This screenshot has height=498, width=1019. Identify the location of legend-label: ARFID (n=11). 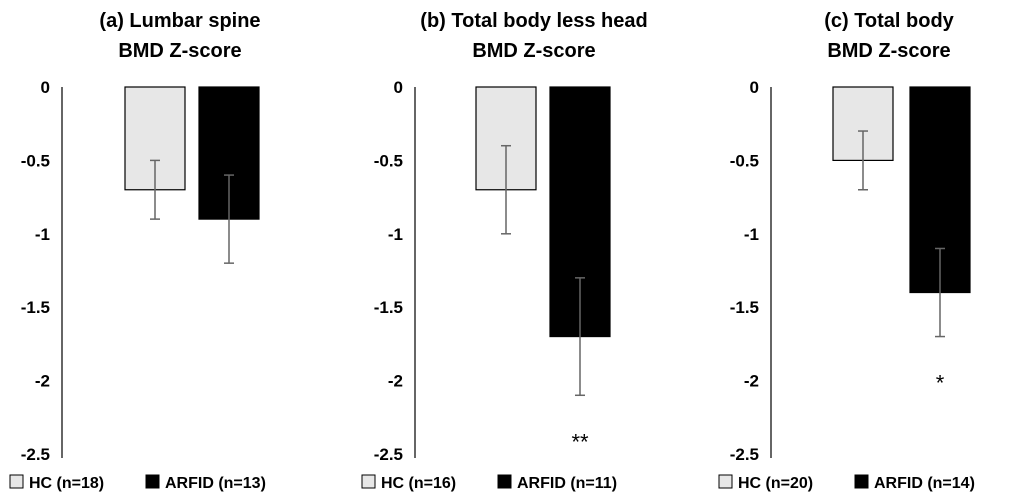
(567, 483).